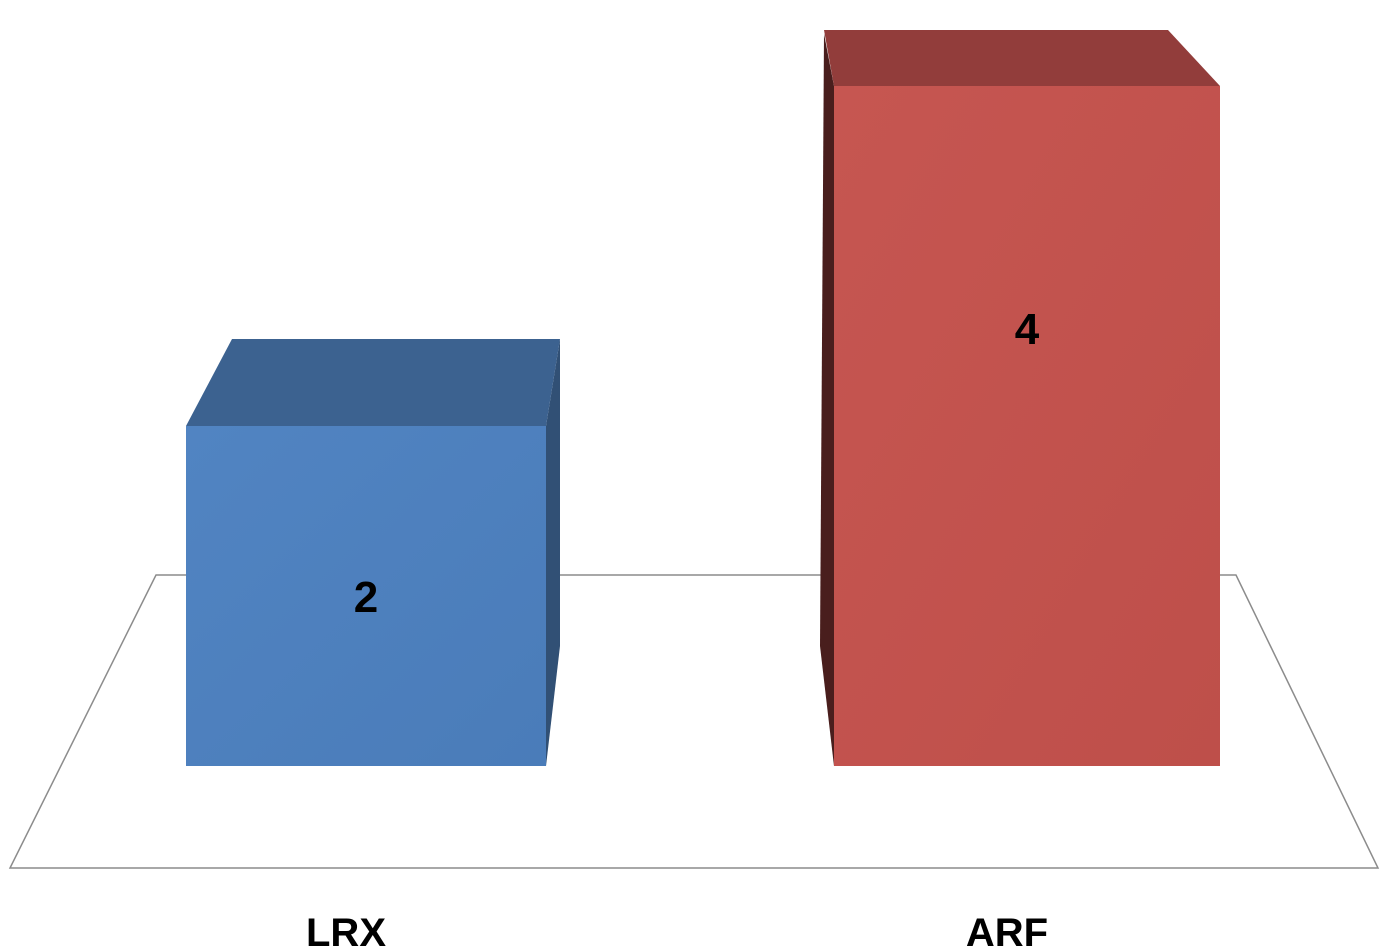 The height and width of the screenshot is (952, 1380). What do you see at coordinates (1027, 329) in the screenshot?
I see `data-label-arf: 4` at bounding box center [1027, 329].